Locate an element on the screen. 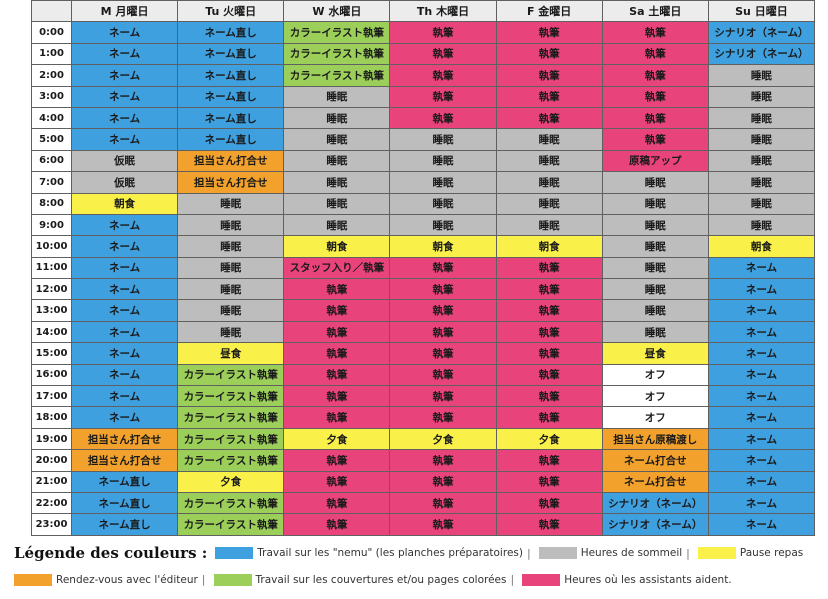 This screenshot has width=828, height=599. schedule-cell-tuesday: 睡眠 is located at coordinates (231, 289).